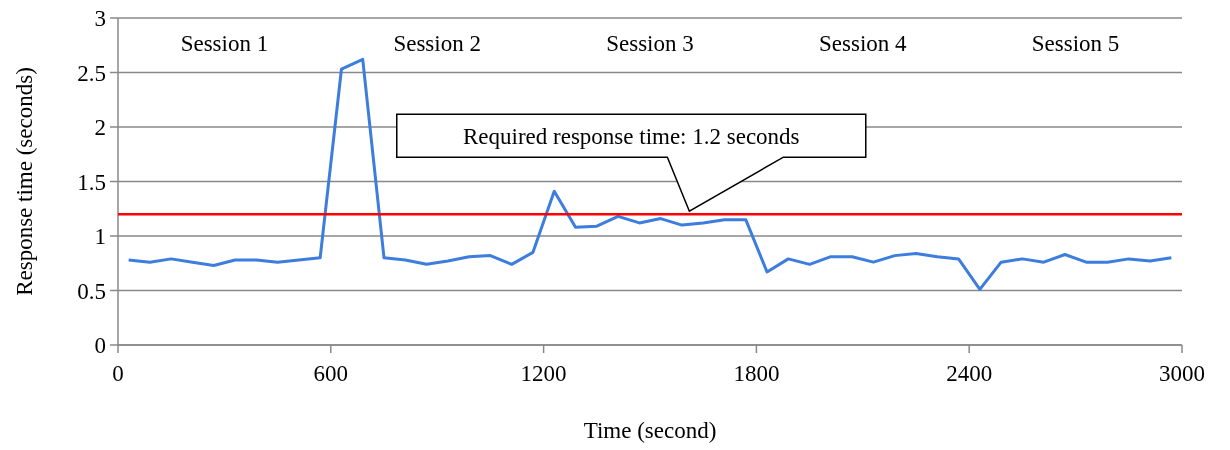  Describe the element at coordinates (100, 345) in the screenshot. I see `y-tick-label: 0` at that location.